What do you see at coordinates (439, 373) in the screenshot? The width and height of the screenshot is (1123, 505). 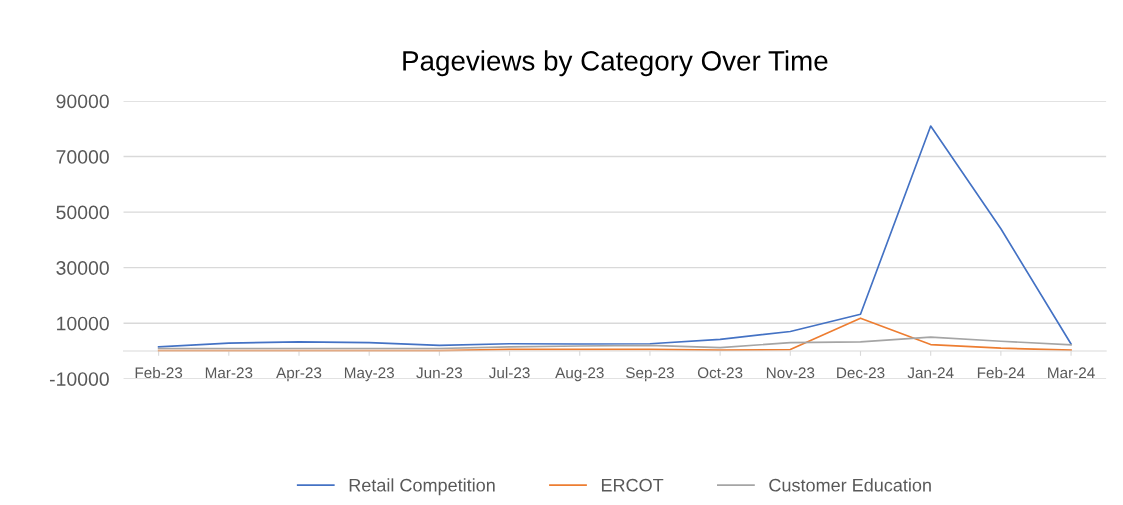 I see `x-tick-label: Jun-23` at bounding box center [439, 373].